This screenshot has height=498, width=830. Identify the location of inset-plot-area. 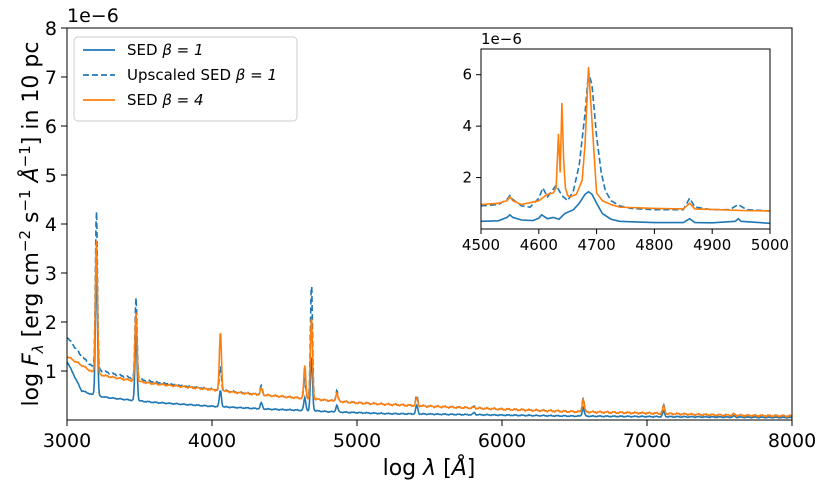
(625, 139).